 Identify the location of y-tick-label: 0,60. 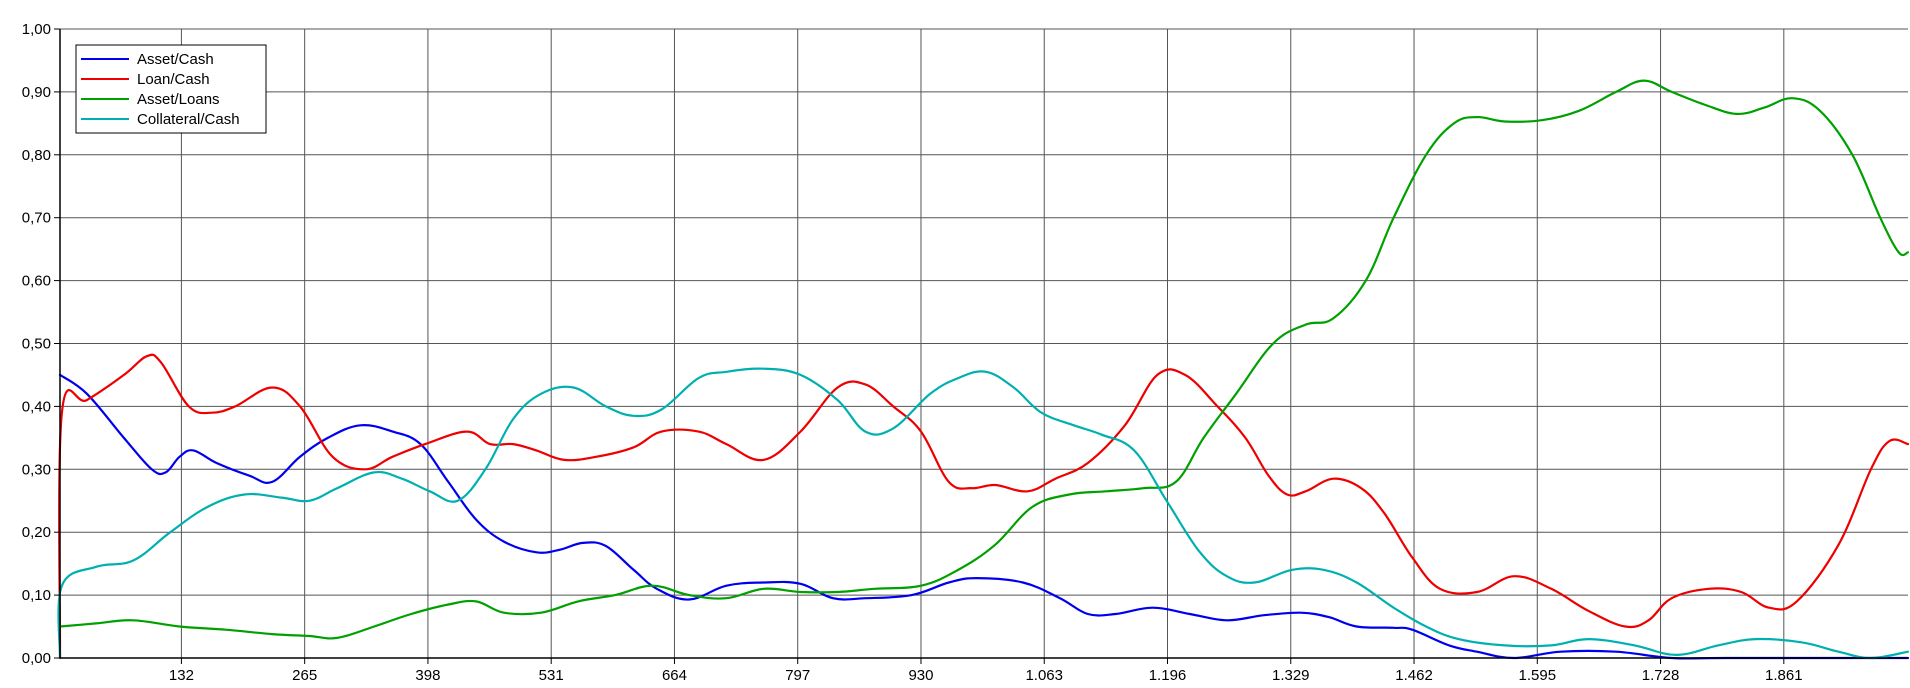
(36, 281).